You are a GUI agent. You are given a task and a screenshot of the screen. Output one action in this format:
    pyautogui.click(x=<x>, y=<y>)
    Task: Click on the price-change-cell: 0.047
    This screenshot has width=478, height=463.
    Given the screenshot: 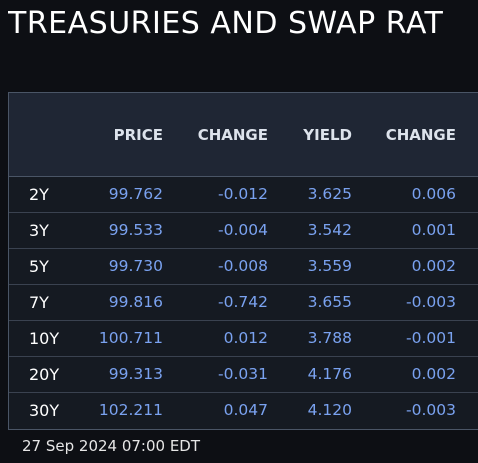 What is the action you would take?
    pyautogui.click(x=245, y=410)
    